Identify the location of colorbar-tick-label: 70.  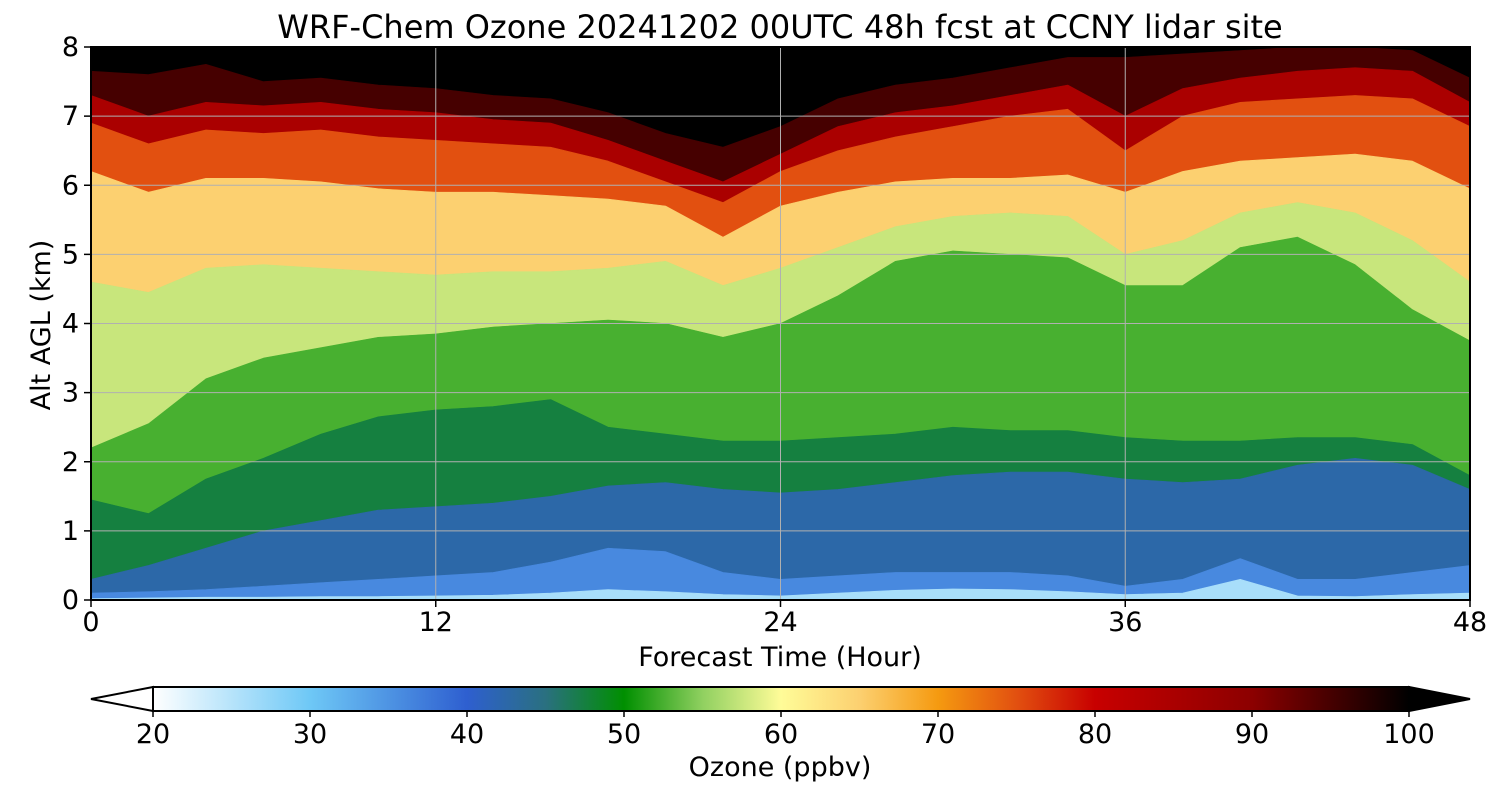
(938, 734).